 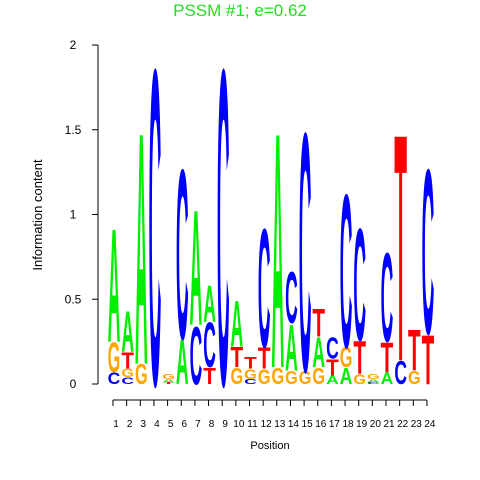 What do you see at coordinates (116, 424) in the screenshot?
I see `x-tick-label: 1` at bounding box center [116, 424].